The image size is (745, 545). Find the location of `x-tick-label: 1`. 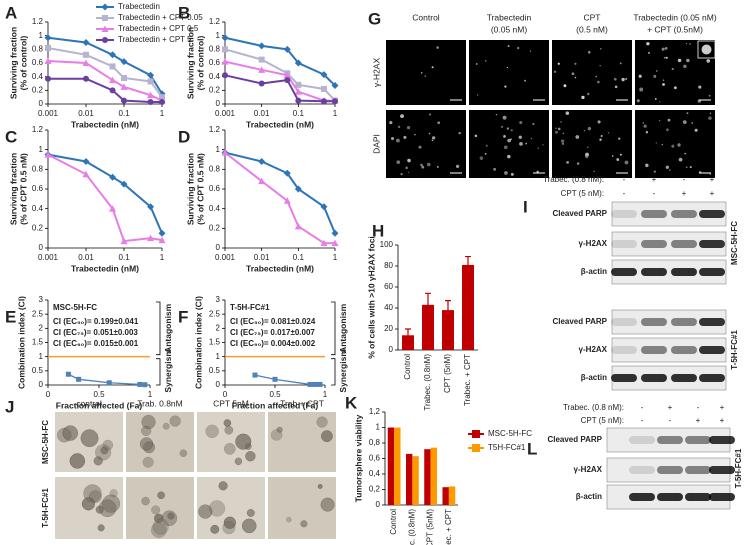

x-tick-label: 1 is located at coordinates (335, 257).